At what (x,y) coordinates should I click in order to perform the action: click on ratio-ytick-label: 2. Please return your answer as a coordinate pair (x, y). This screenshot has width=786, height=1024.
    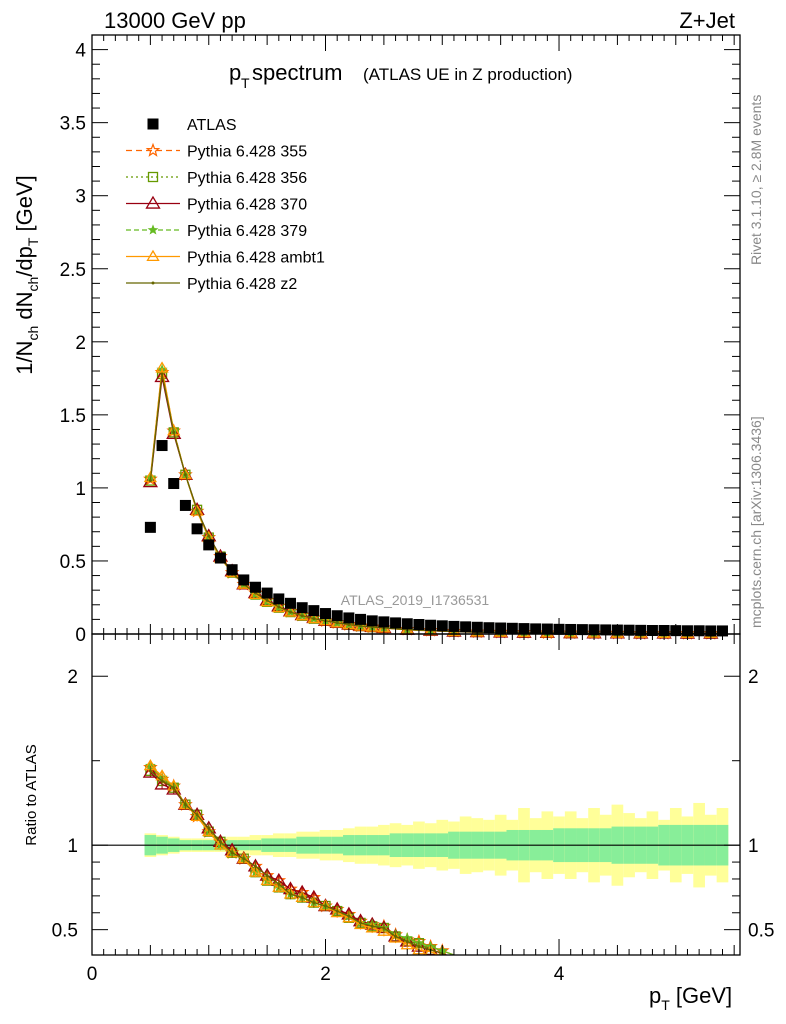
    Looking at the image, I should click on (72, 677).